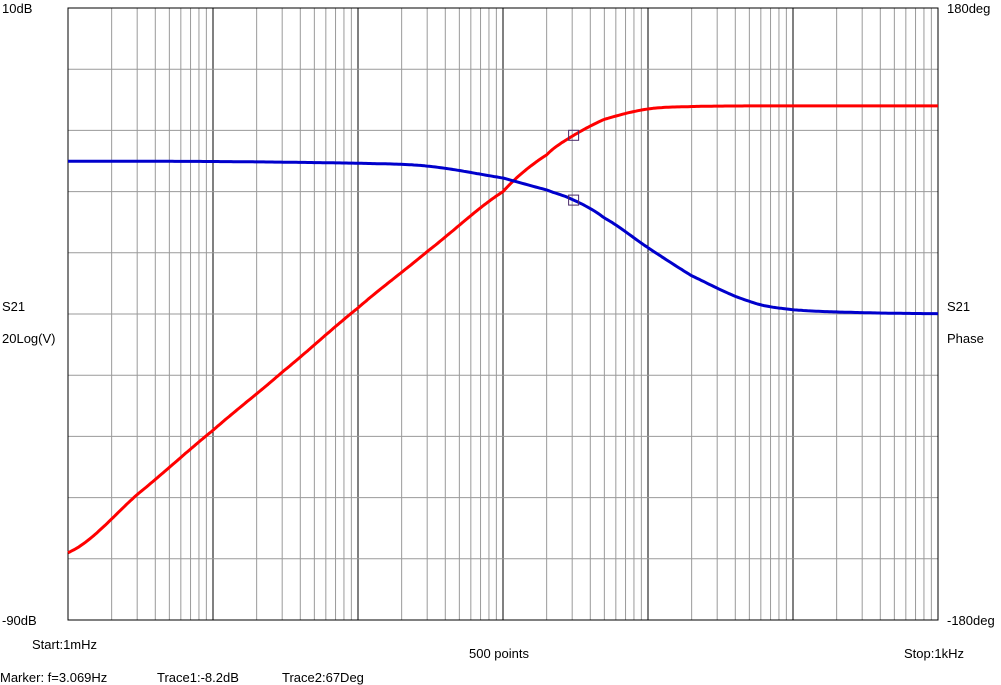  Describe the element at coordinates (19, 620) in the screenshot. I see `left-axis-bottom-label: -90dB` at that location.